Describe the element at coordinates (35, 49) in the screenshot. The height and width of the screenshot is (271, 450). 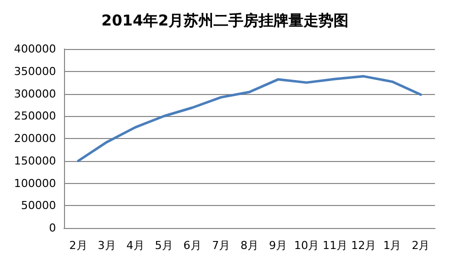
I see `y-tick-label: 400000` at that location.